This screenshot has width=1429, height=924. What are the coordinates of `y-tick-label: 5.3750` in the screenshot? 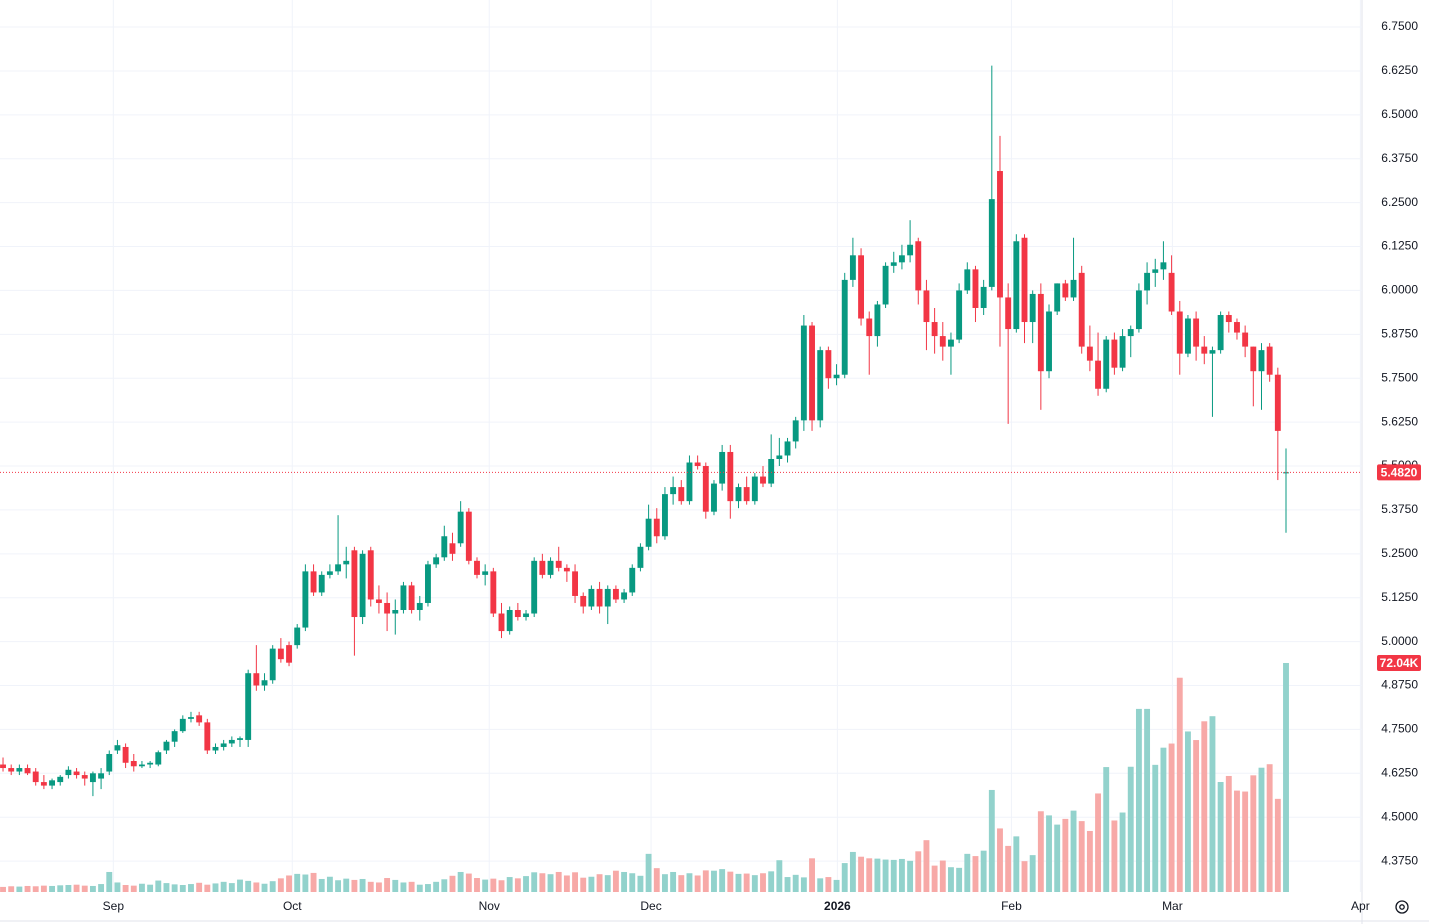 It's located at (1399, 509).